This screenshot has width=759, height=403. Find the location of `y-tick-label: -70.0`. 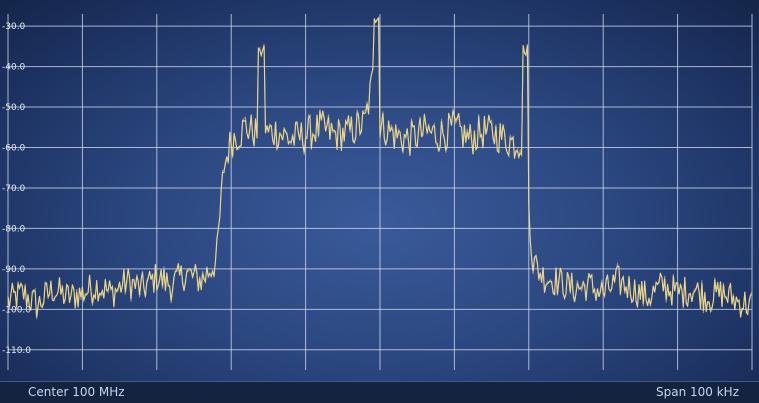

y-tick-label: -70.0 is located at coordinates (14, 189).